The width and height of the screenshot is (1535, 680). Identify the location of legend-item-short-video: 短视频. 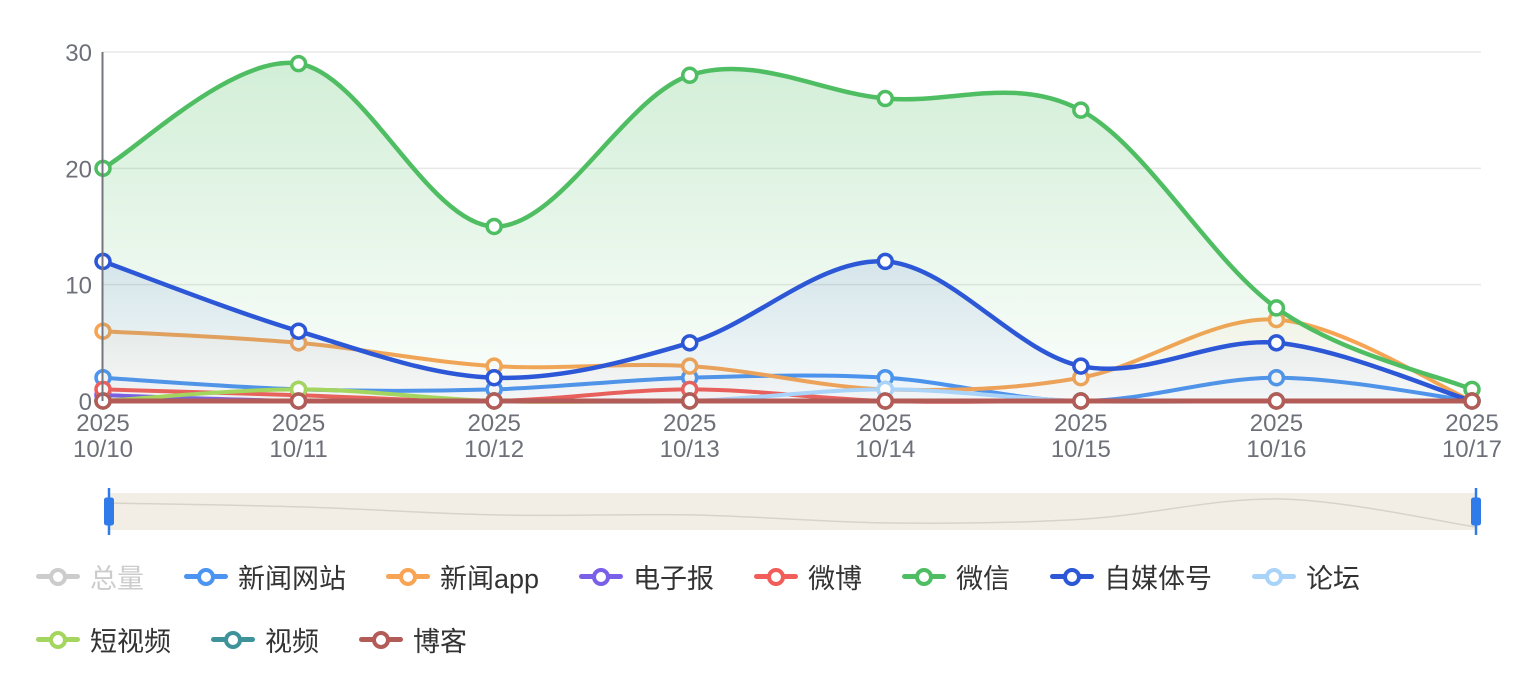
(103, 639).